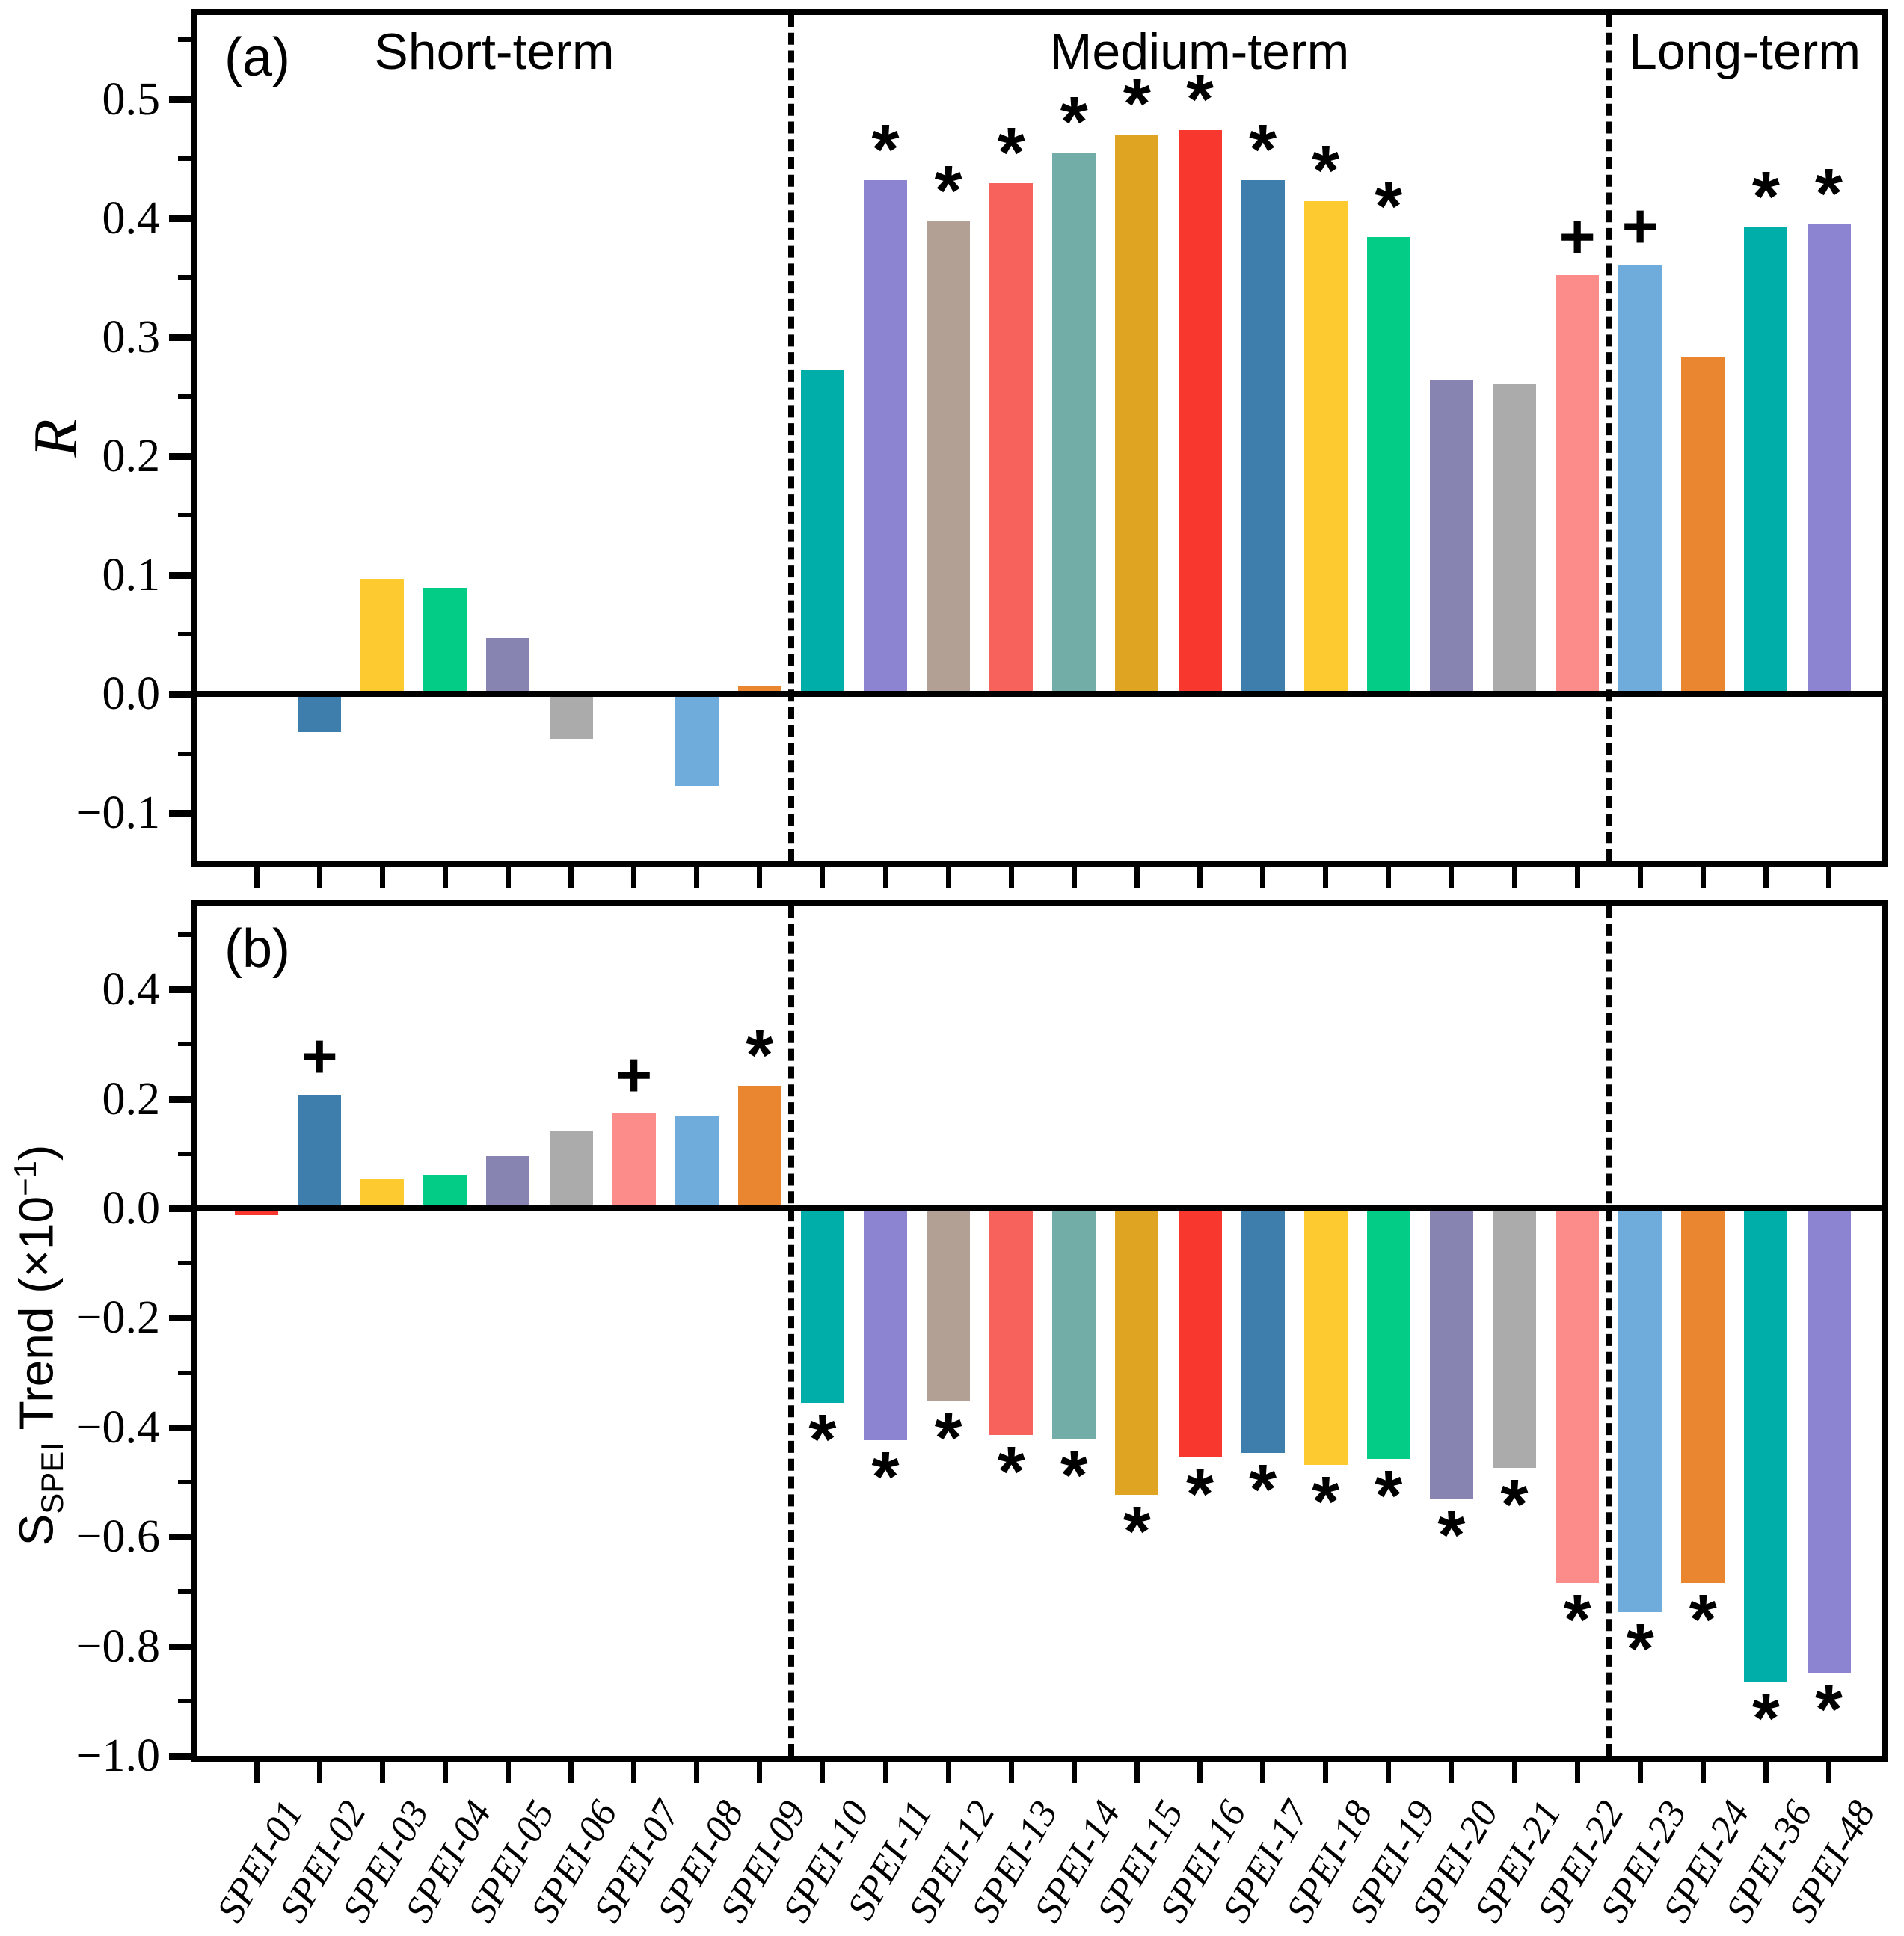  I want to click on bar-SPEI-17-panel-a, so click(1263, 437).